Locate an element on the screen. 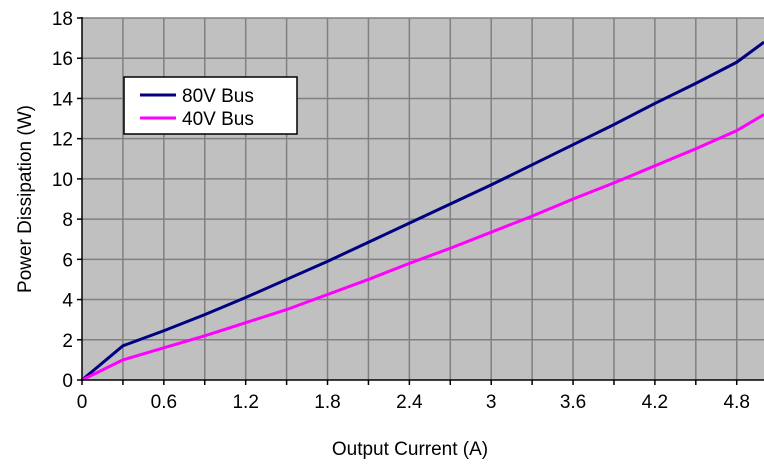 Image resolution: width=764 pixels, height=465 pixels. y-tick-label: 8 is located at coordinates (67, 220).